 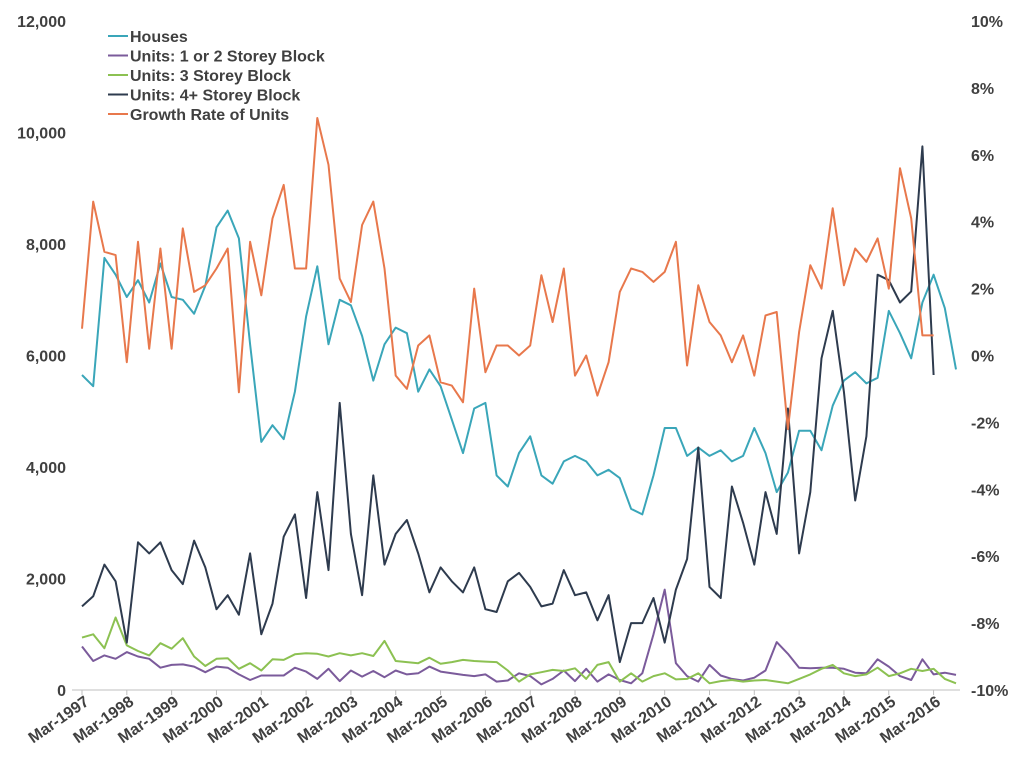 I want to click on y2-tick-label: 10%, so click(x=987, y=22).